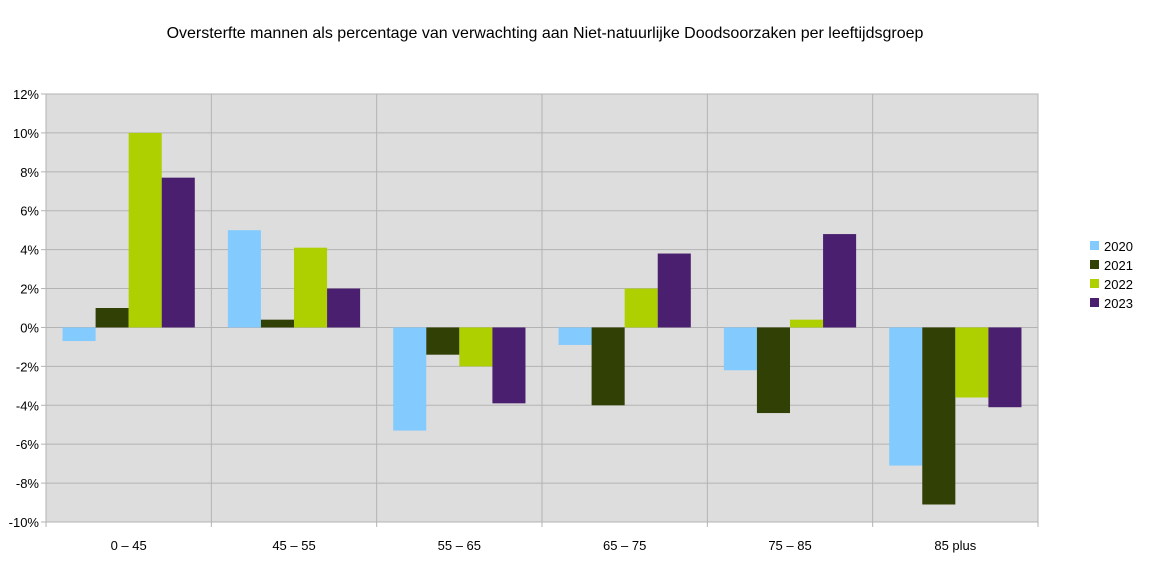 Image resolution: width=1152 pixels, height=568 pixels. What do you see at coordinates (29, 289) in the screenshot?
I see `y-tick-label: 2%` at bounding box center [29, 289].